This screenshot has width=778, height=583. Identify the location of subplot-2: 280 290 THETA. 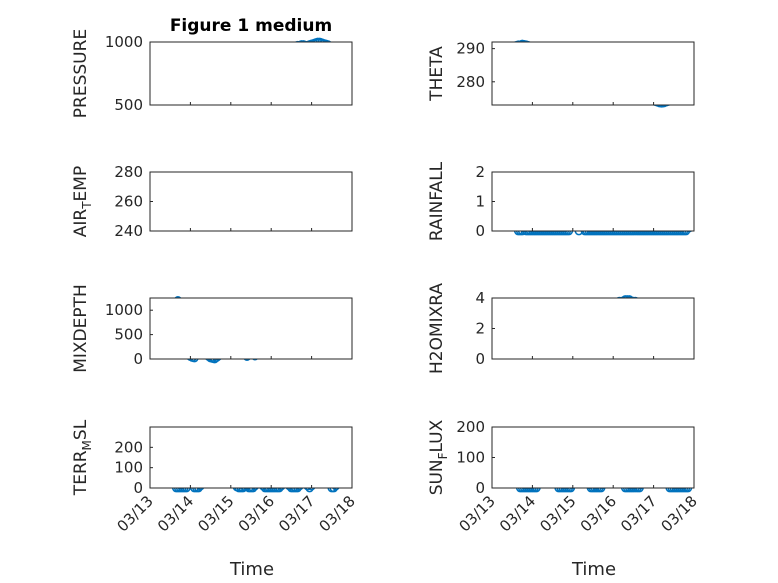
(561, 74).